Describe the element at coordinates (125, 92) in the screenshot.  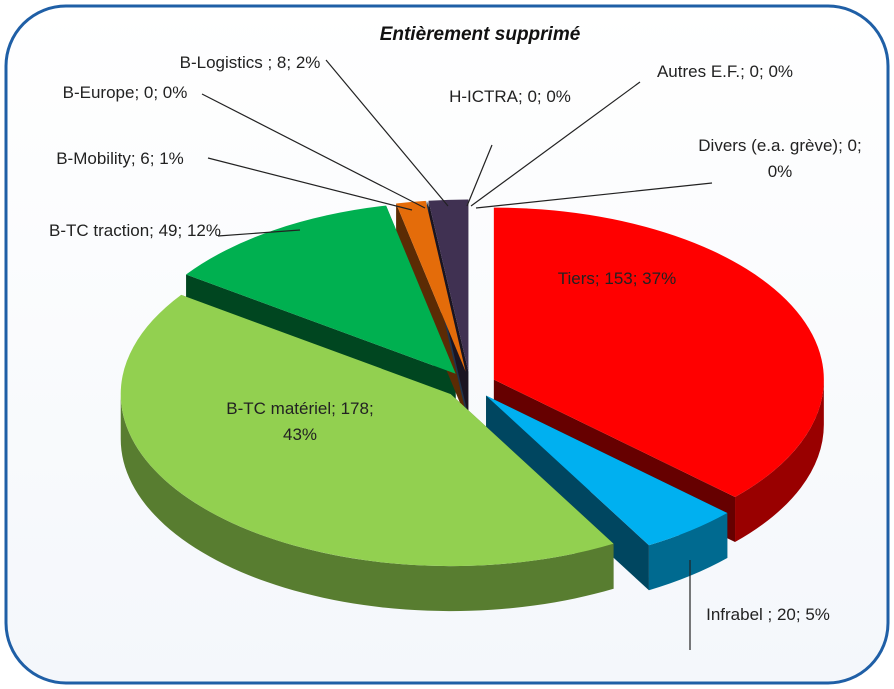
I see `data-label: B-Europe; 0; 0%` at that location.